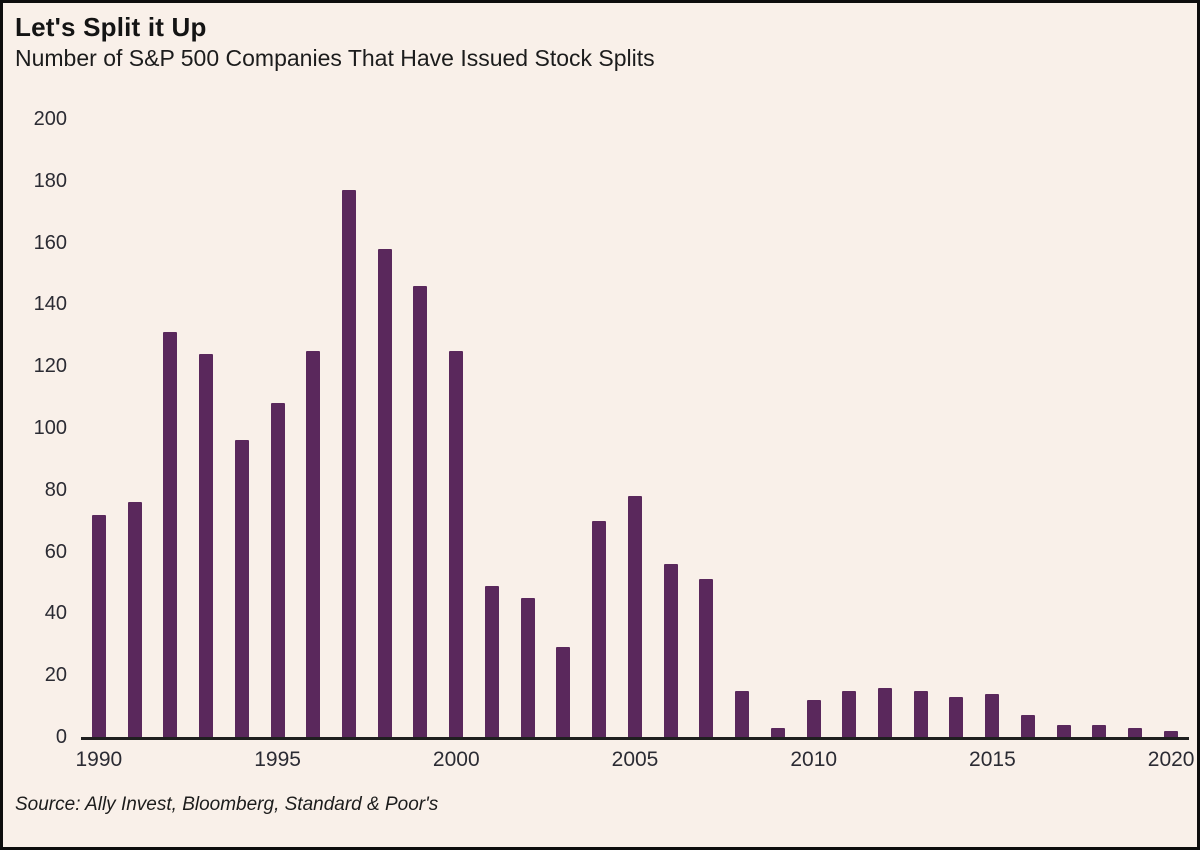 The height and width of the screenshot is (850, 1200). Describe the element at coordinates (992, 428) in the screenshot. I see `bar-slot-2015` at that location.